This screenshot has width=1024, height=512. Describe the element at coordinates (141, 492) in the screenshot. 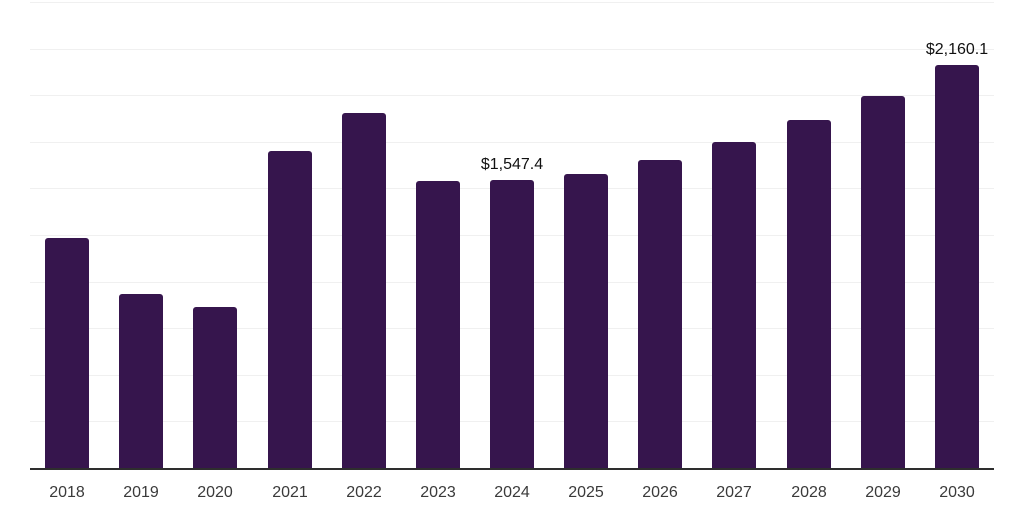

I see `x-tick-2019: 2019` at that location.